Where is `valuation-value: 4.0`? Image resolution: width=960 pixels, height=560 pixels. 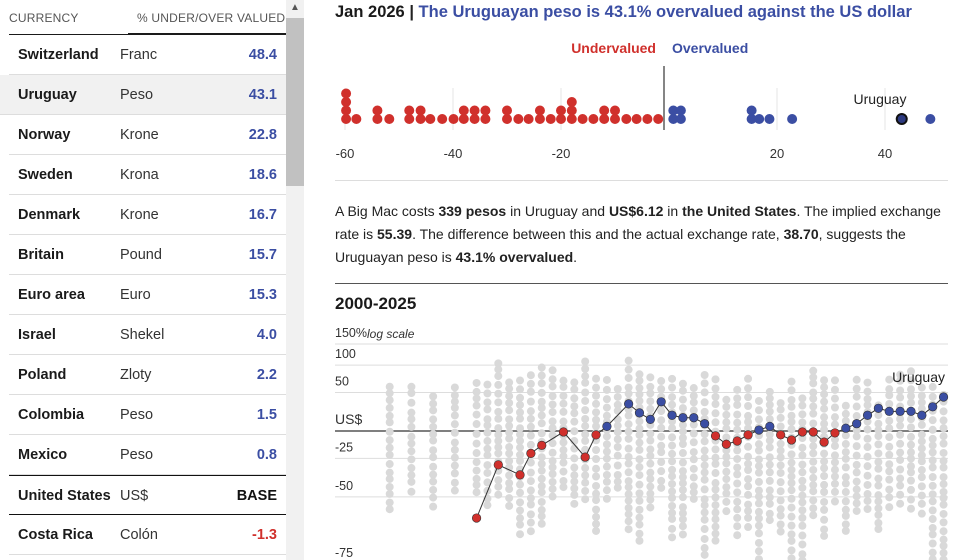 valuation-value: 4.0 is located at coordinates (266, 335).